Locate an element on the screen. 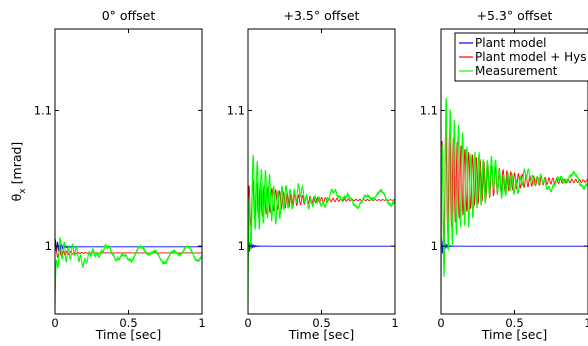 The width and height of the screenshot is (588, 346). panel-title: +5.3° offset is located at coordinates (515, 15).